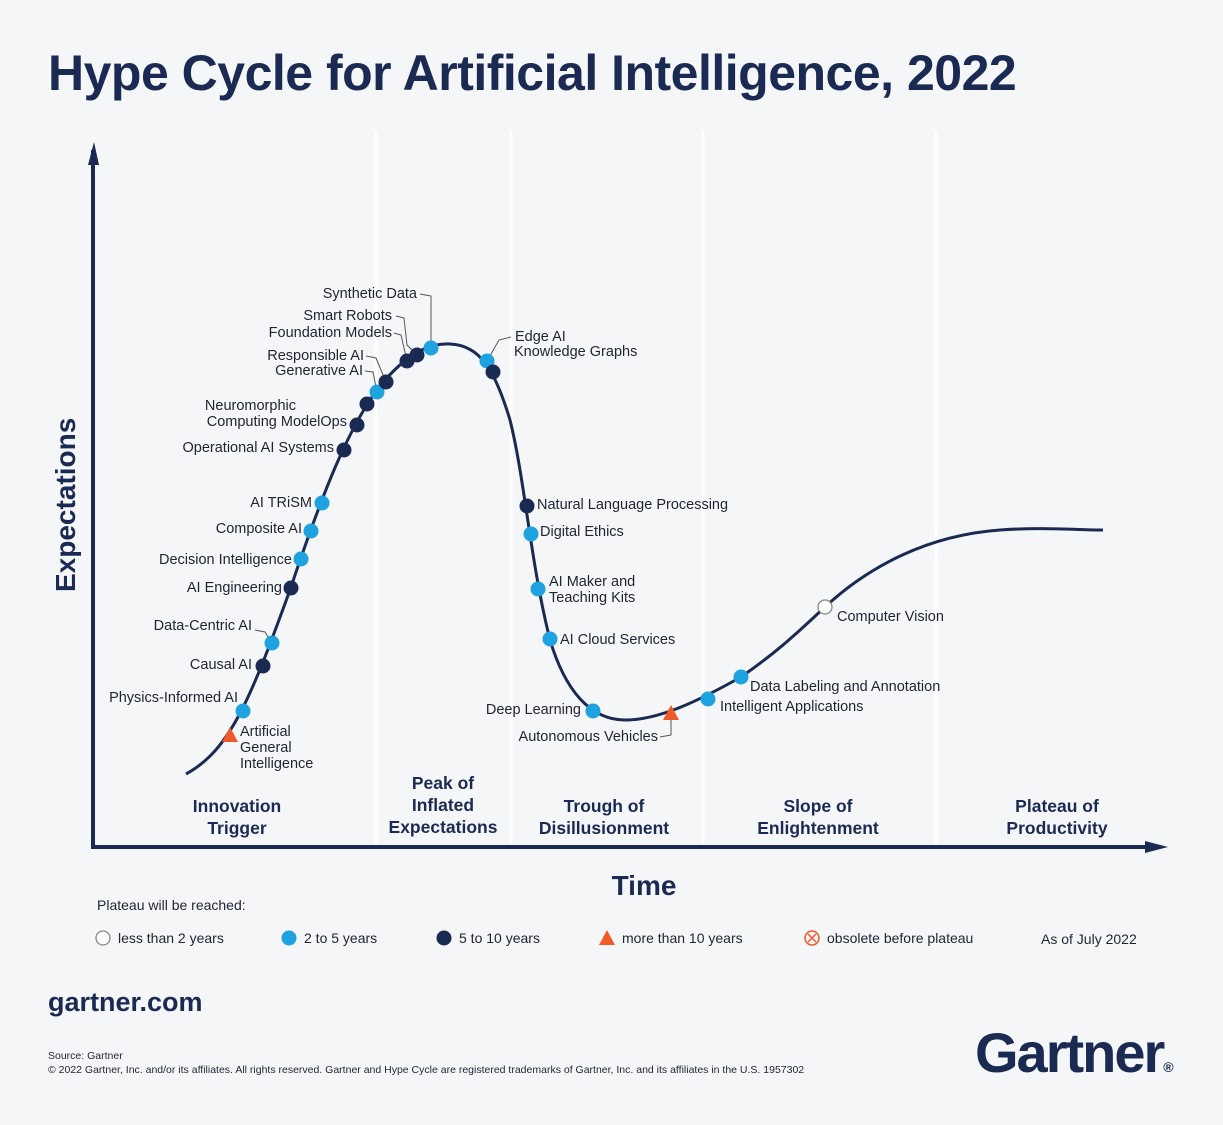 The image size is (1223, 1125). I want to click on technology-label: Teaching Kits, so click(592, 598).